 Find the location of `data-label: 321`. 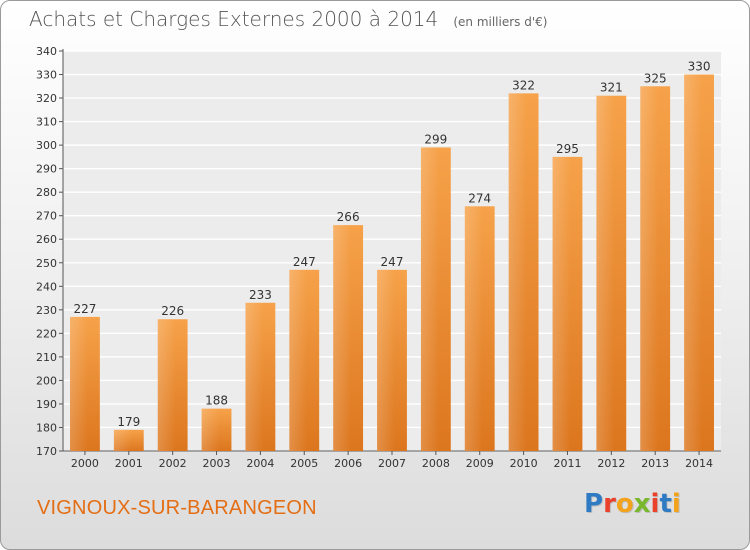

data-label: 321 is located at coordinates (611, 88).